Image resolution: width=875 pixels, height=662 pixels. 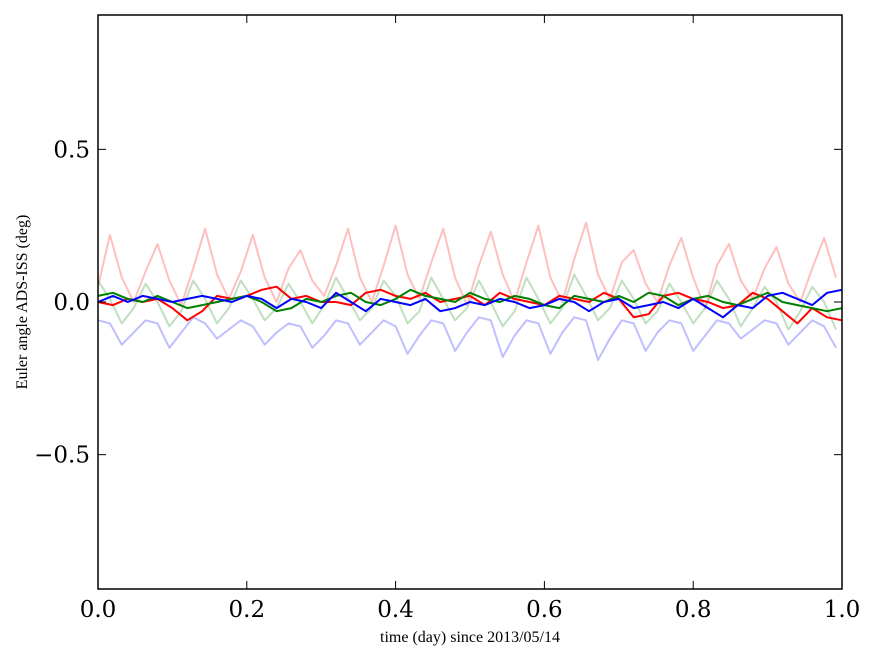 I want to click on x-tick-label: 0.0, so click(x=98, y=610).